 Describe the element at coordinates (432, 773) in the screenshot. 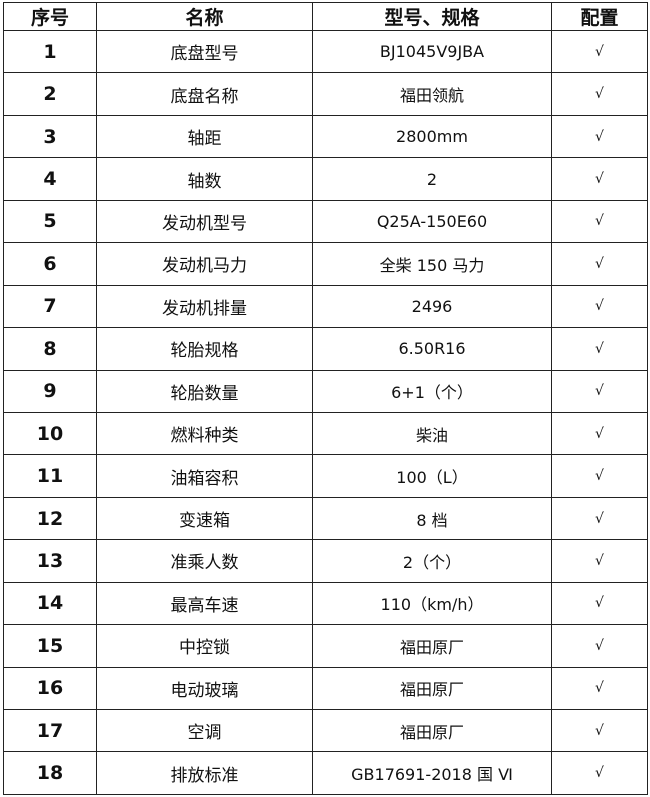

I see `cell-spec: GB17691-2018 国 Ⅵ` at that location.